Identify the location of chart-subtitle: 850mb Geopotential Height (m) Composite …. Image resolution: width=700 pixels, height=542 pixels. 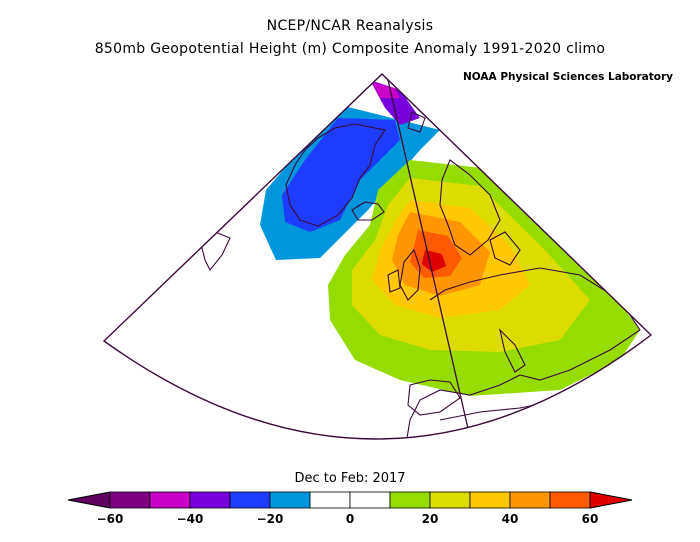
(350, 49).